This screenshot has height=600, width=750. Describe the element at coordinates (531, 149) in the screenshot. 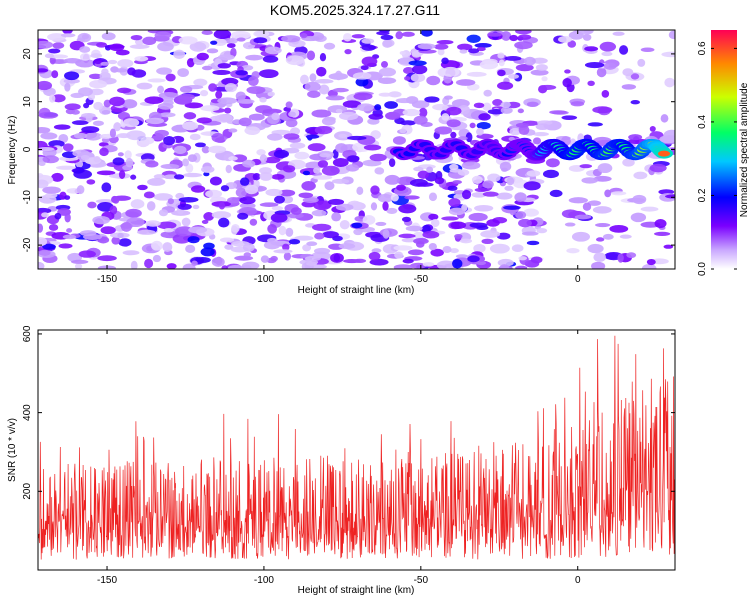

I see `signal-trace` at that location.